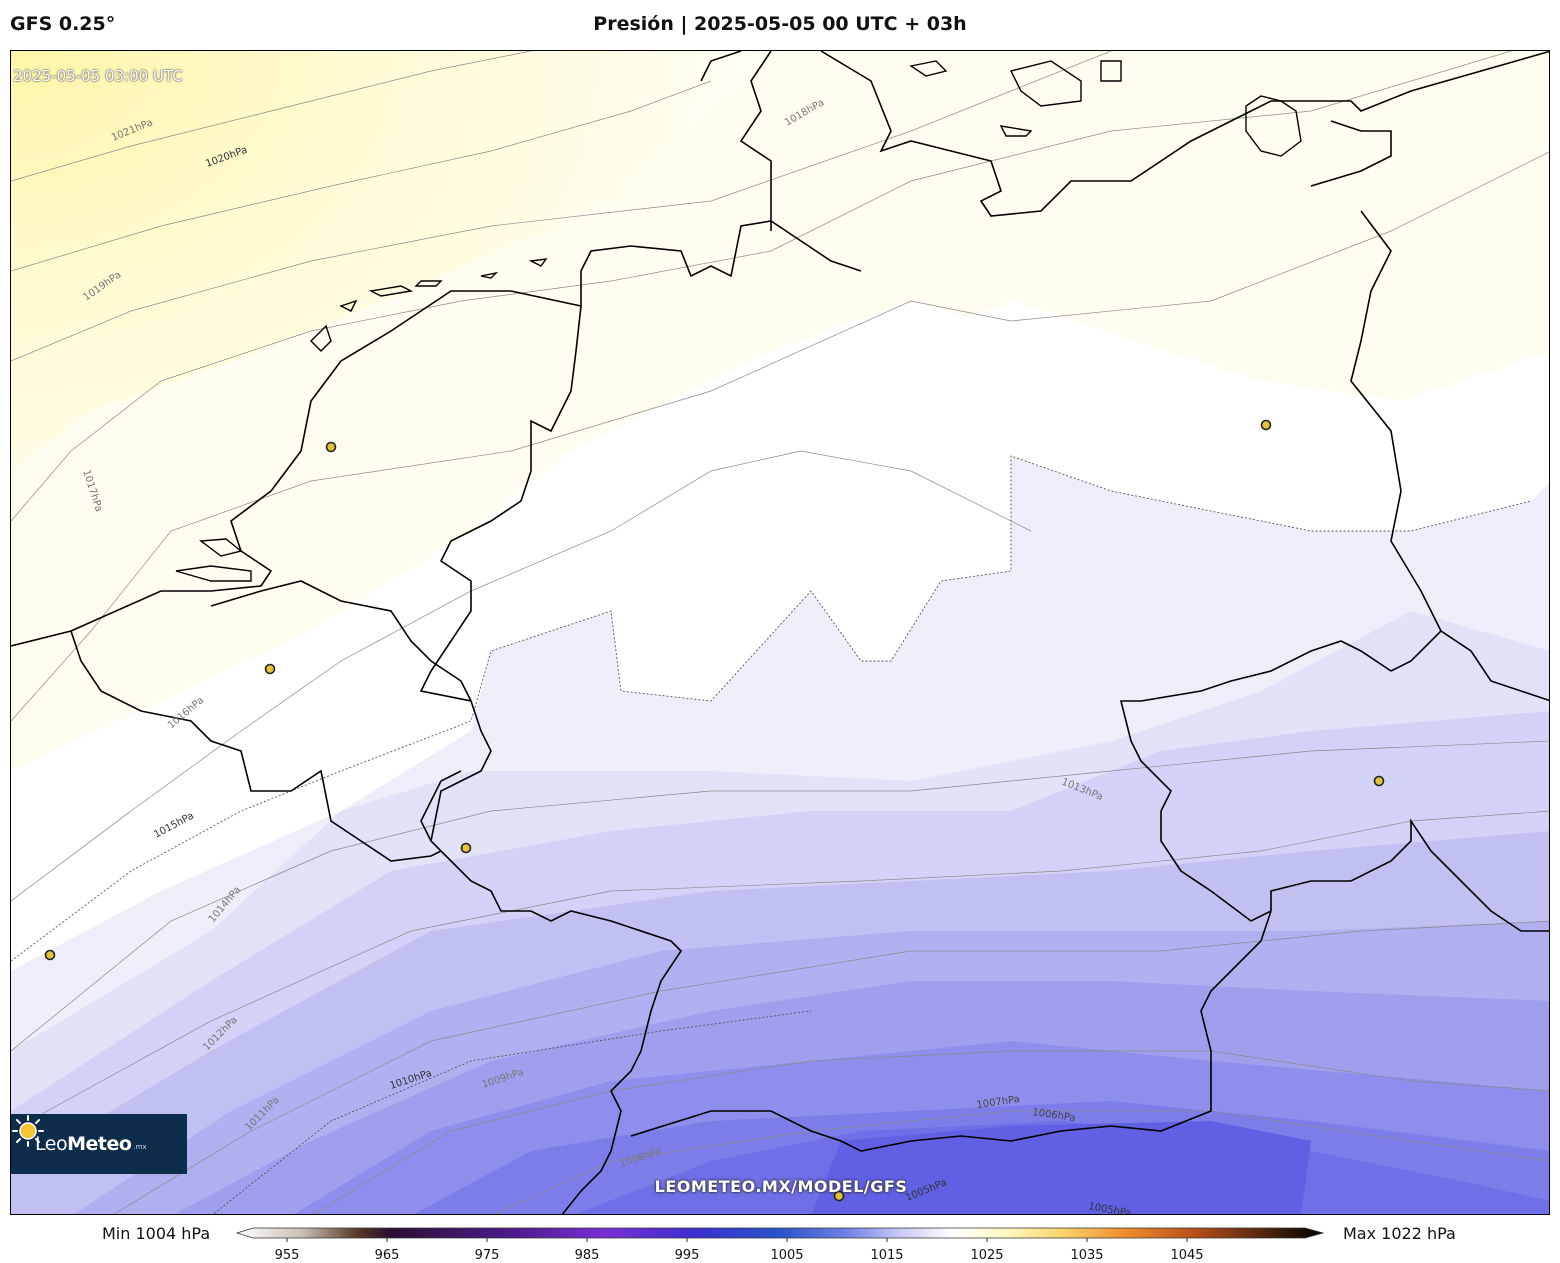 Image resolution: width=1560 pixels, height=1263 pixels. Describe the element at coordinates (287, 1255) in the screenshot. I see `colorbar-tick-label: 955` at that location.